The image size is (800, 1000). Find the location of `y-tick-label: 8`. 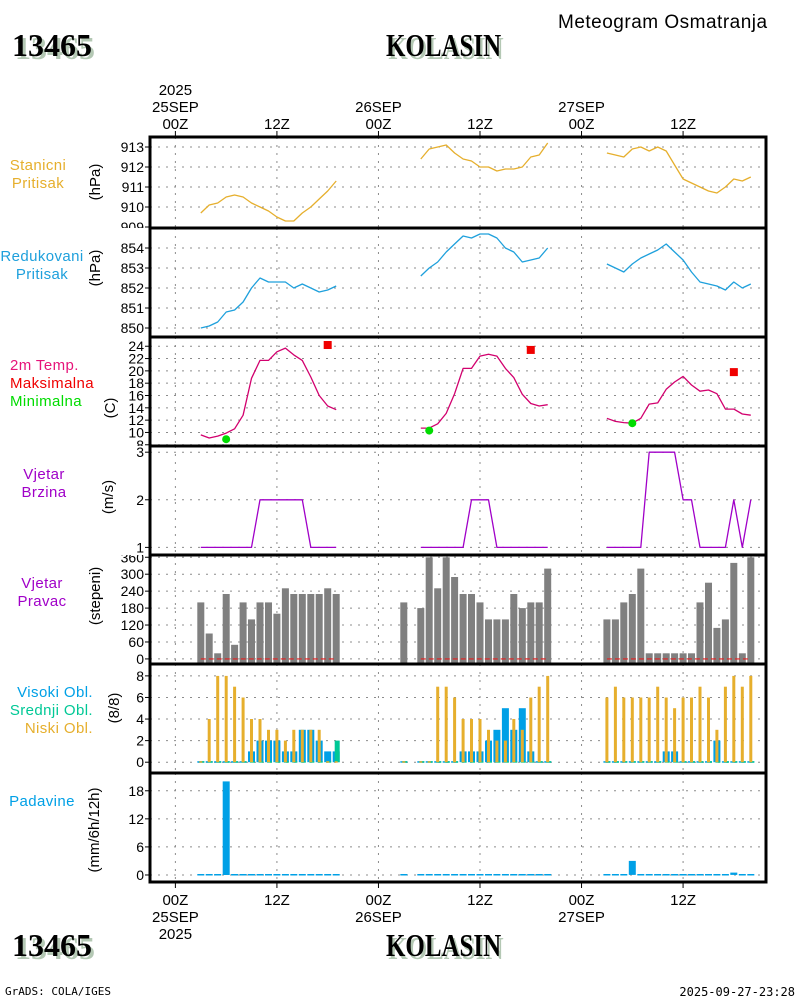

y-tick-label: 8 is located at coordinates (140, 445).